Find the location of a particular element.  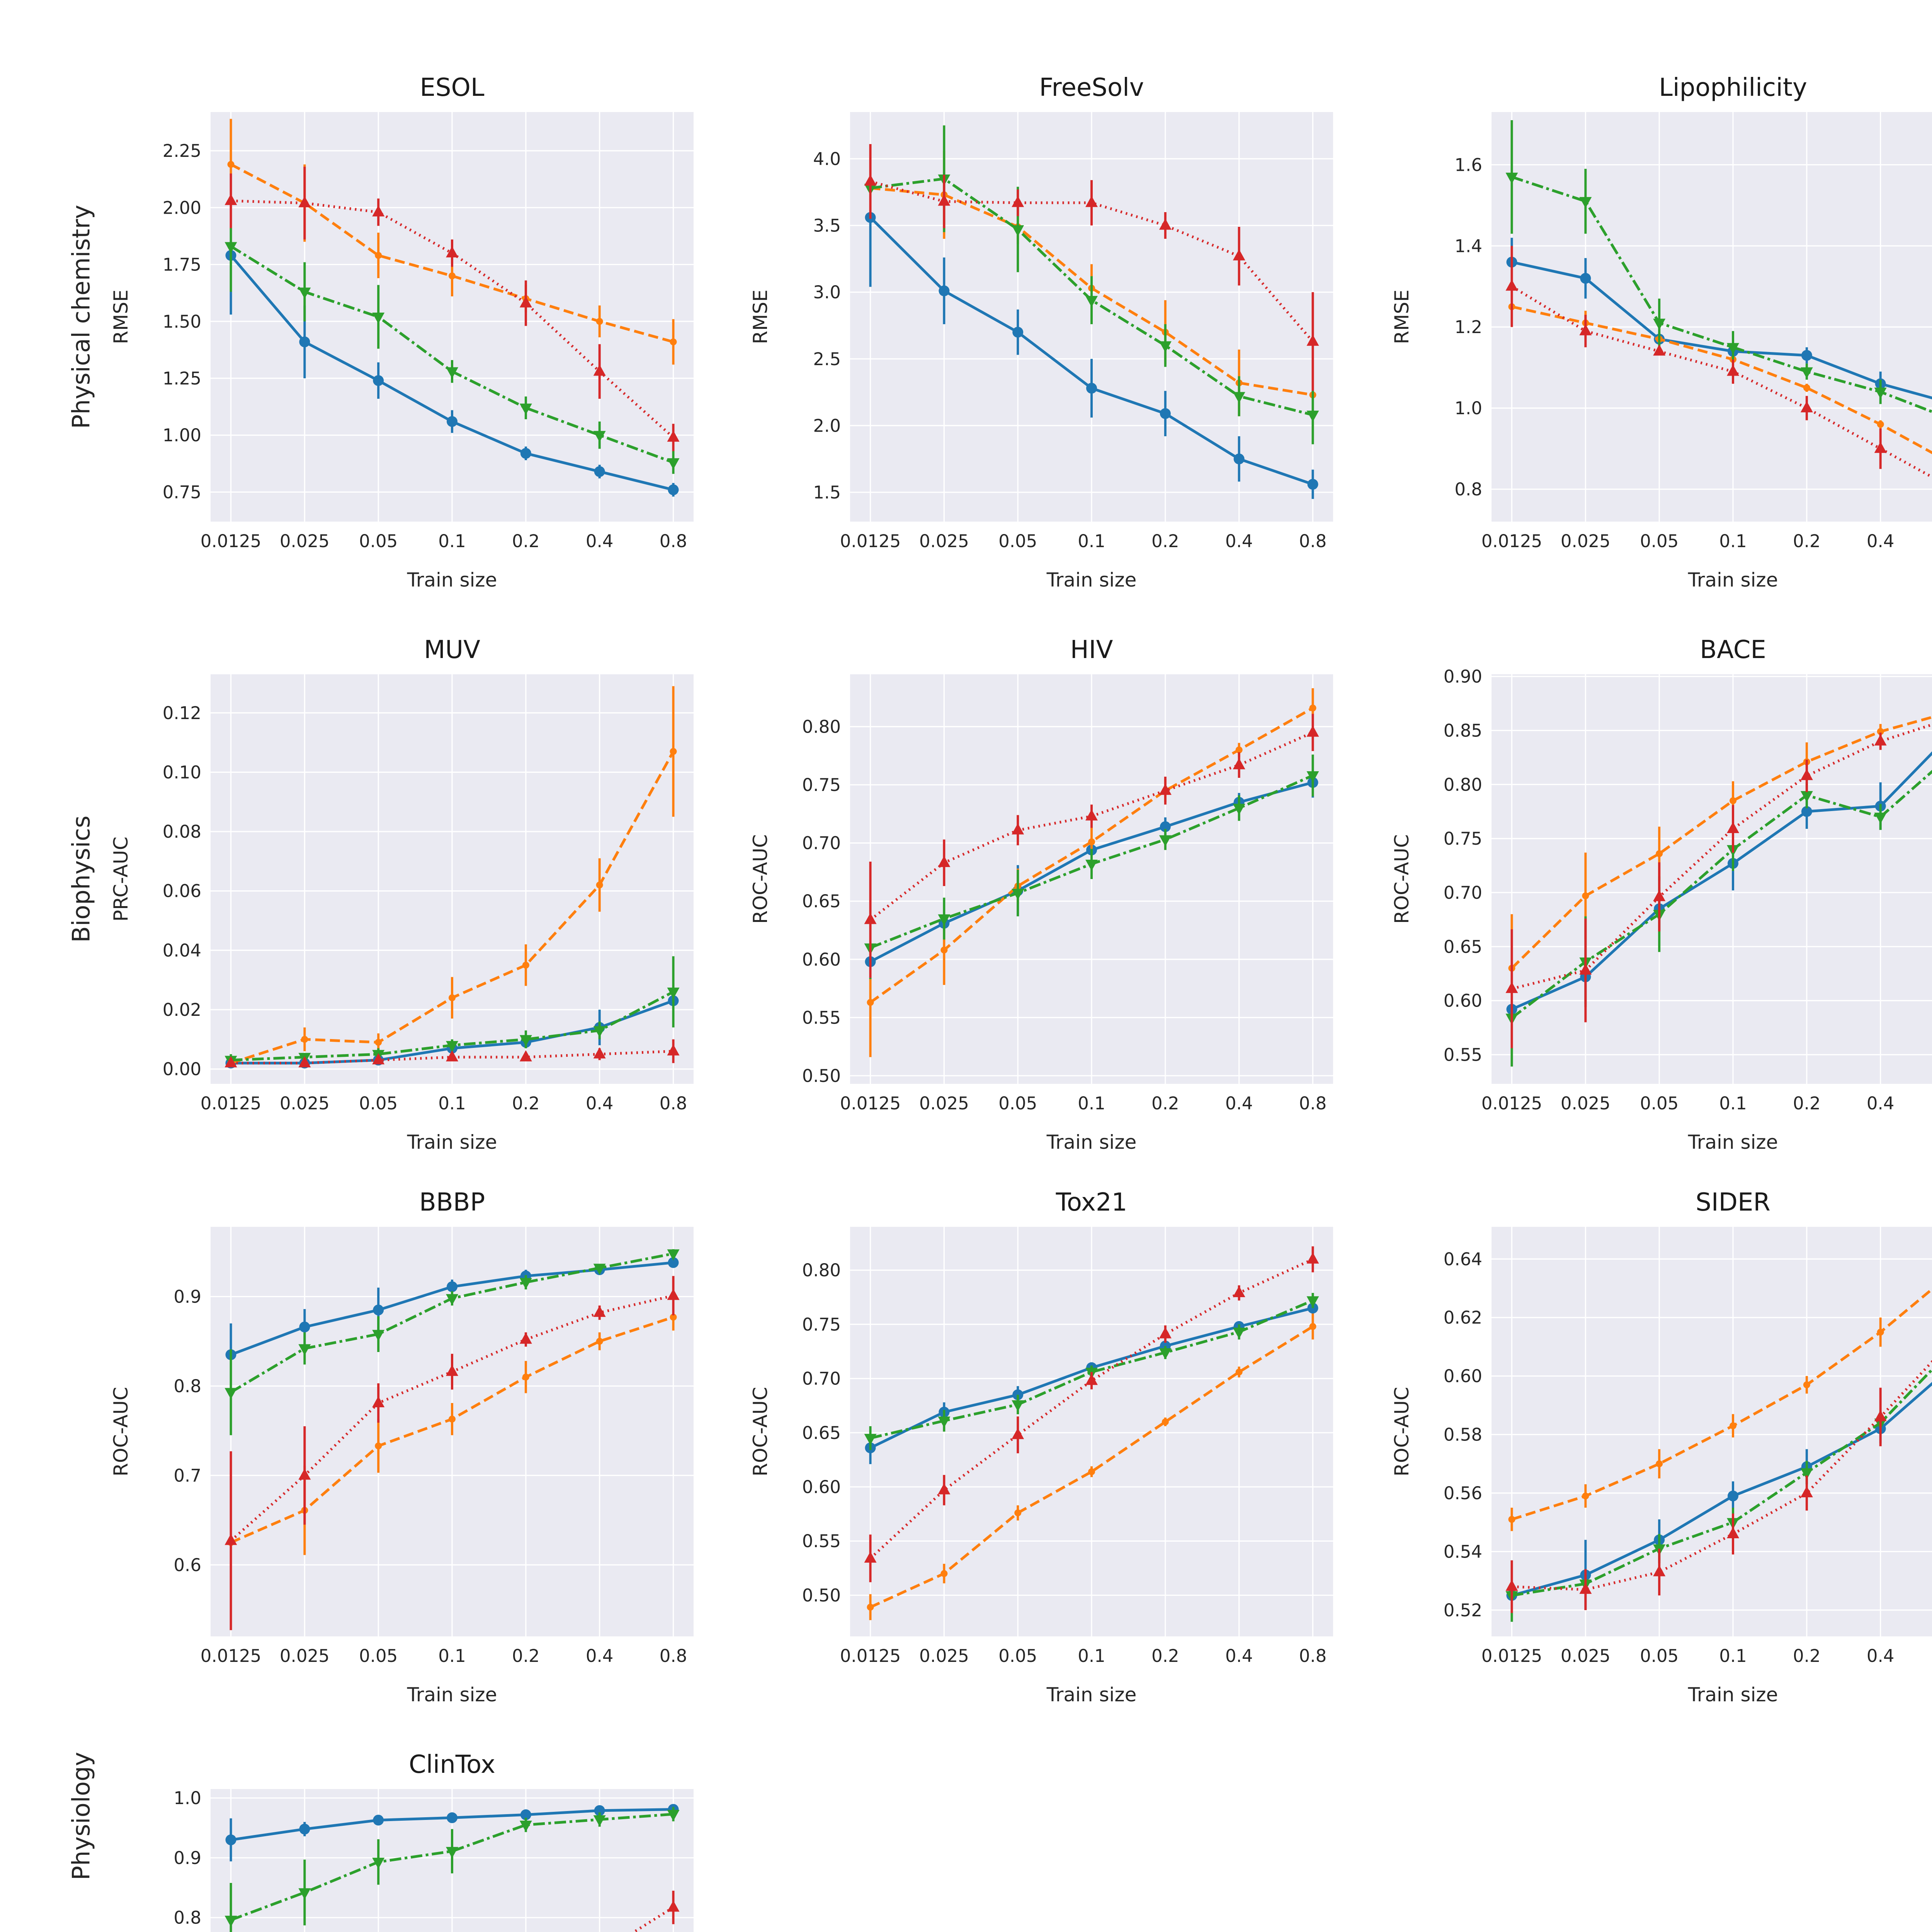

y-tick-label: 0.75 is located at coordinates (821, 785).